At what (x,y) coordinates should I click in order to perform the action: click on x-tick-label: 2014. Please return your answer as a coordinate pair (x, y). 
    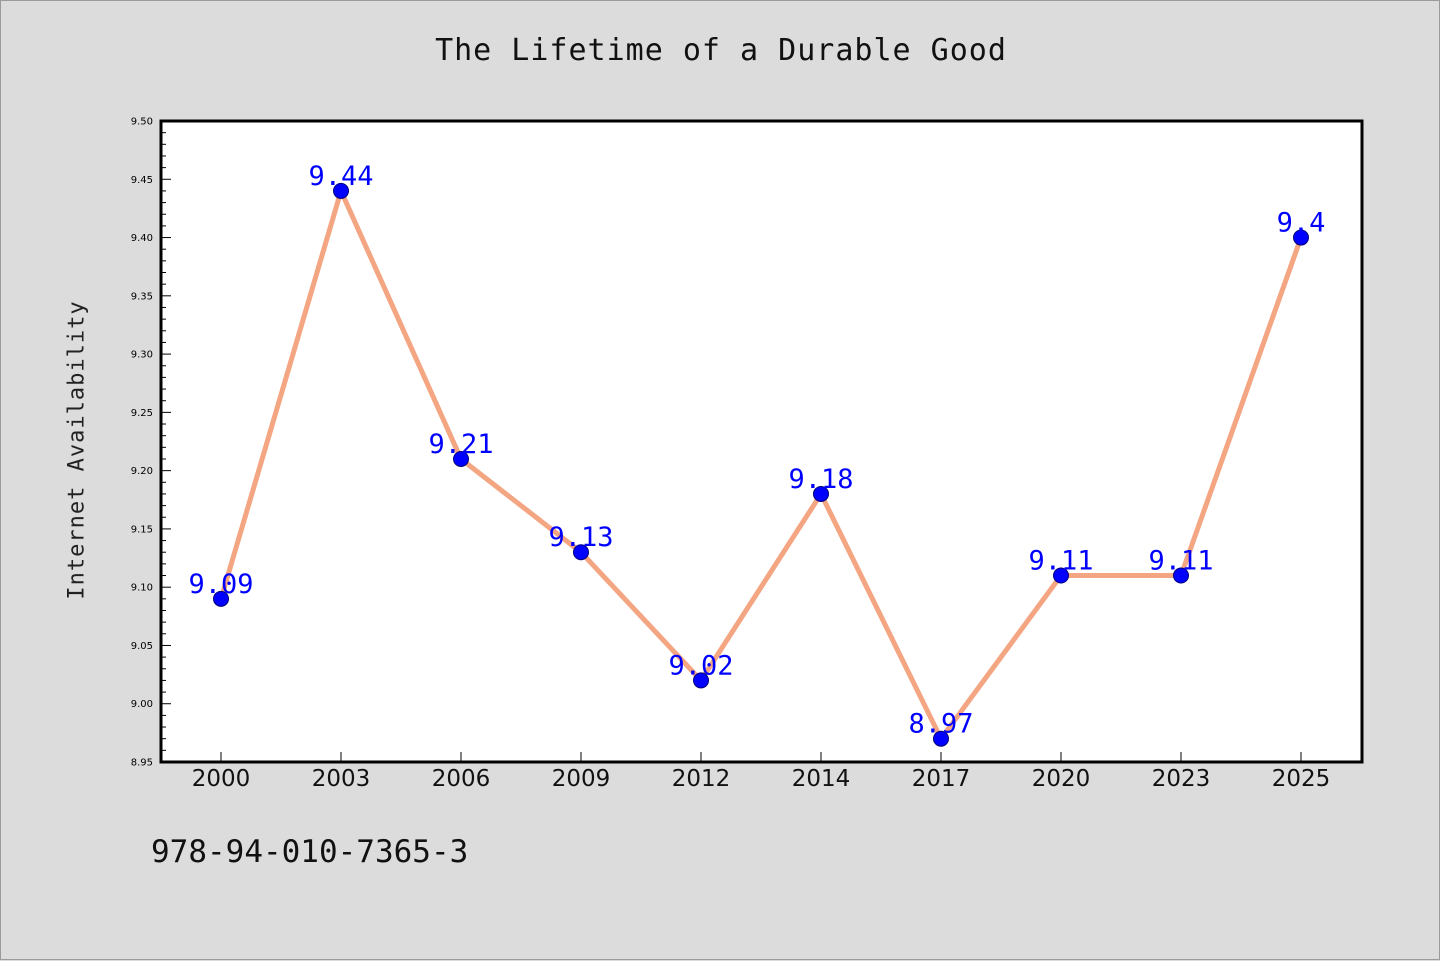
    Looking at the image, I should click on (821, 779).